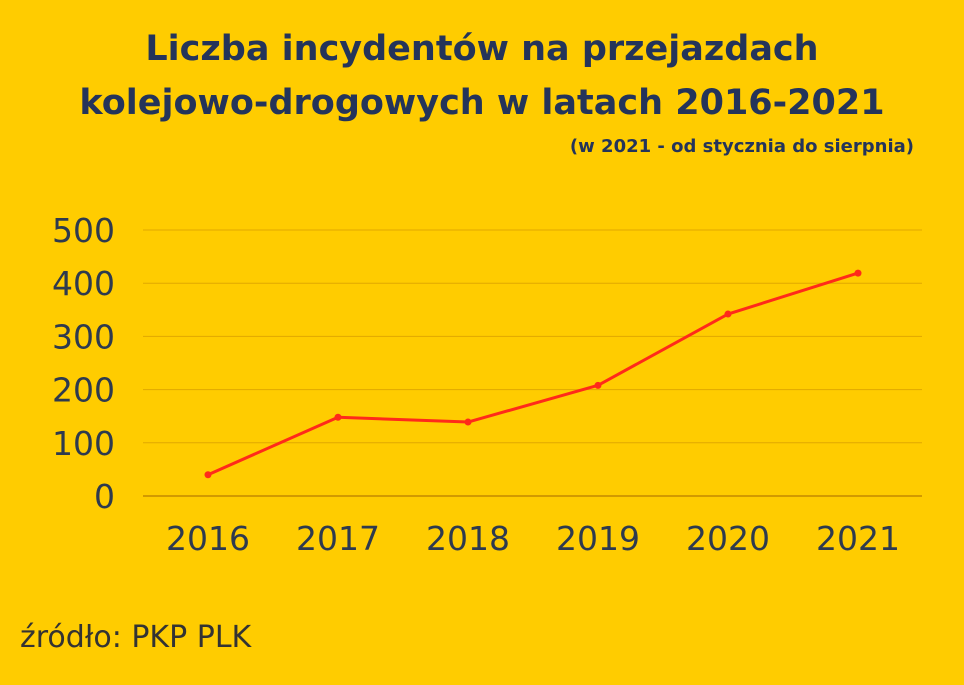  I want to click on y-axis-ticks: 0 100 200 300 400 500, so click(83, 363).